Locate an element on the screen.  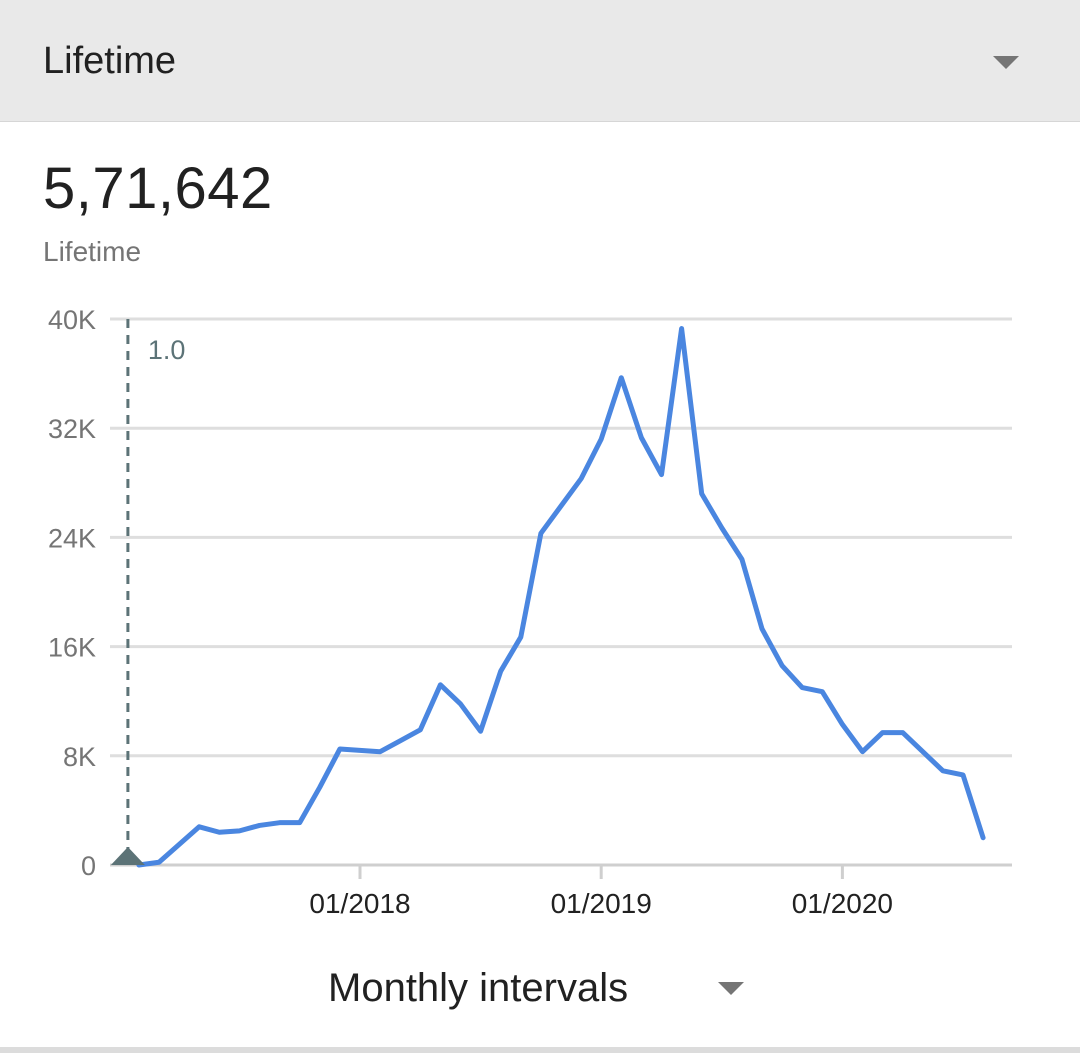
x-tick-label: 01/2019 is located at coordinates (601, 903).